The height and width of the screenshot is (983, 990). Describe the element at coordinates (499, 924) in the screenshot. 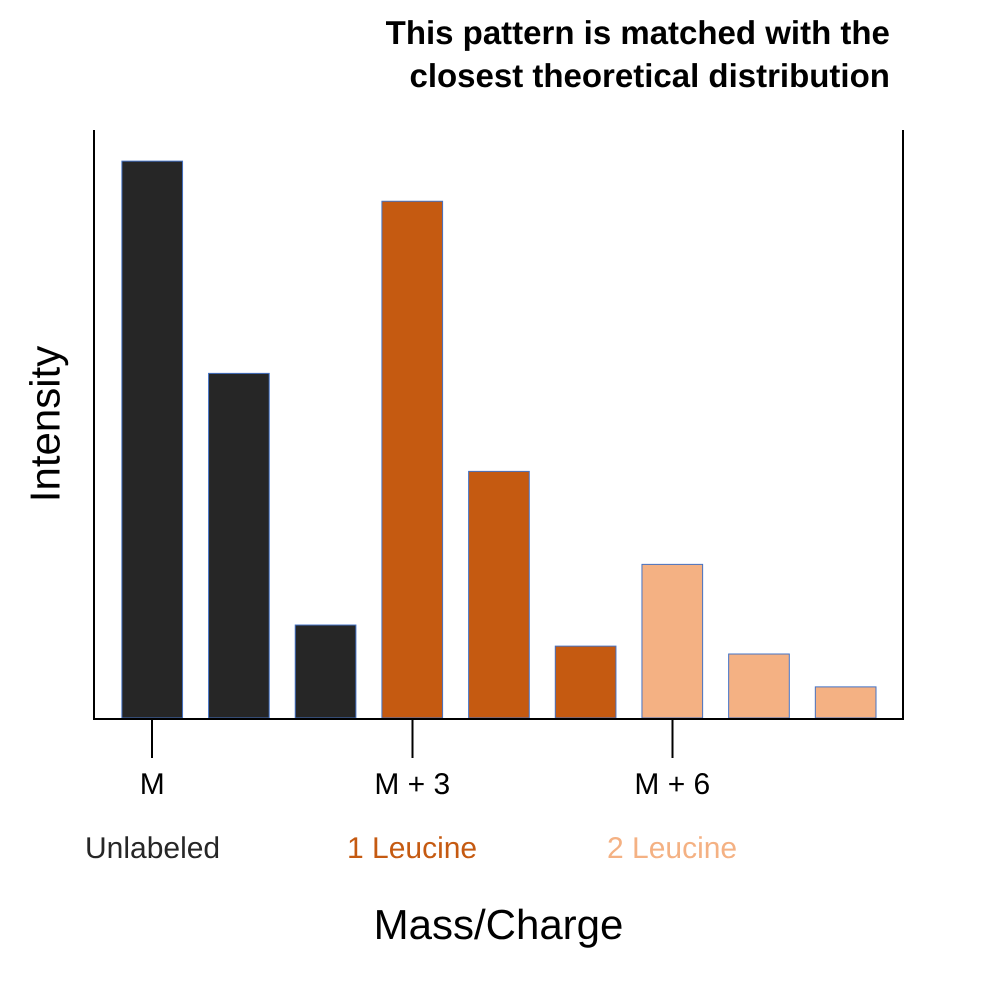

I see `x-axis-title: Mass/Charge` at that location.